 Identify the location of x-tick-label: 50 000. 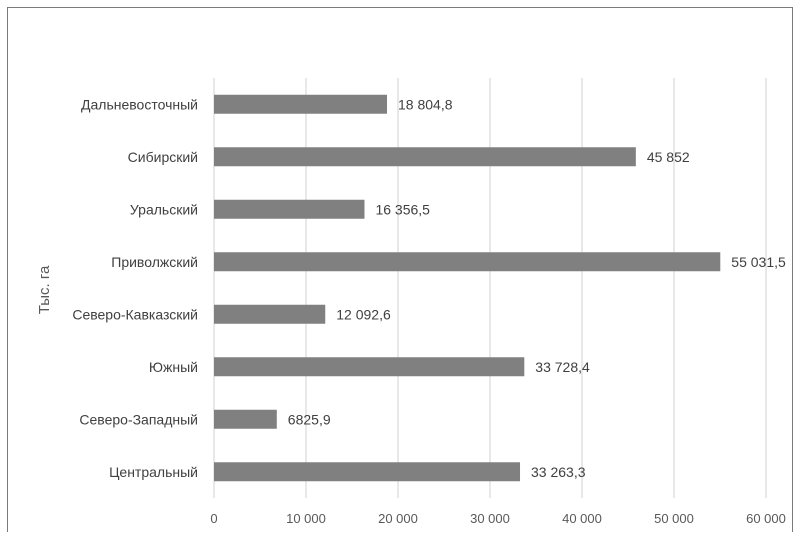
(674, 518).